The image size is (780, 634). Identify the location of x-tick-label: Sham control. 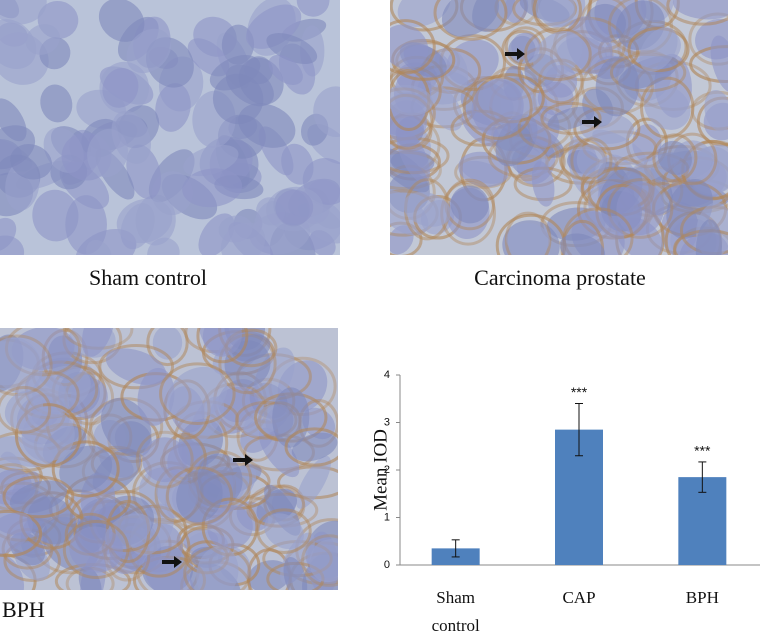
(456, 611).